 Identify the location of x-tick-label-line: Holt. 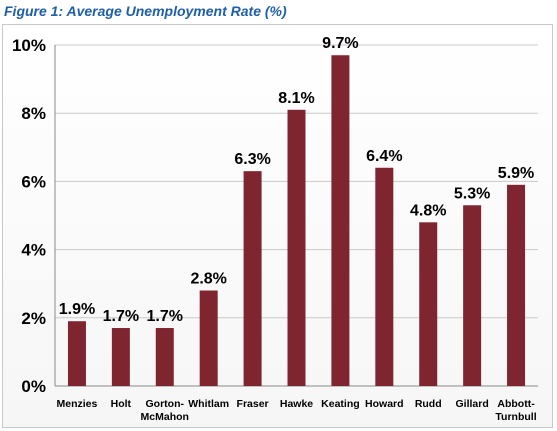
(121, 404).